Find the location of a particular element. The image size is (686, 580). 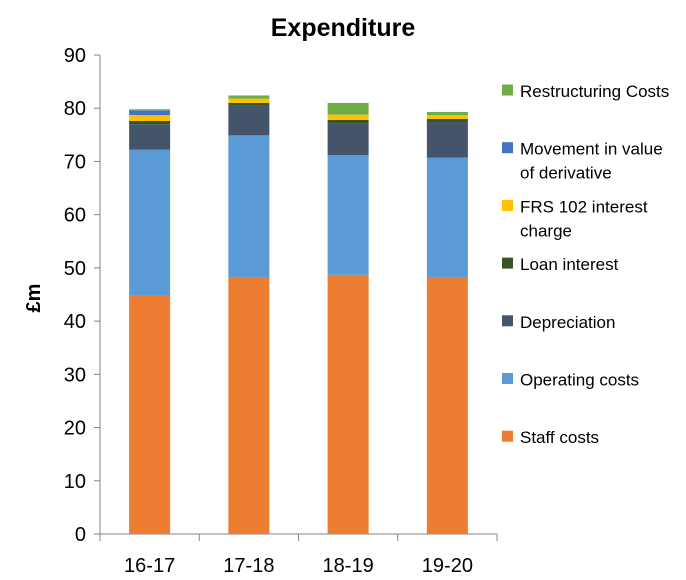

legend-label: Depreciation is located at coordinates (567, 322).